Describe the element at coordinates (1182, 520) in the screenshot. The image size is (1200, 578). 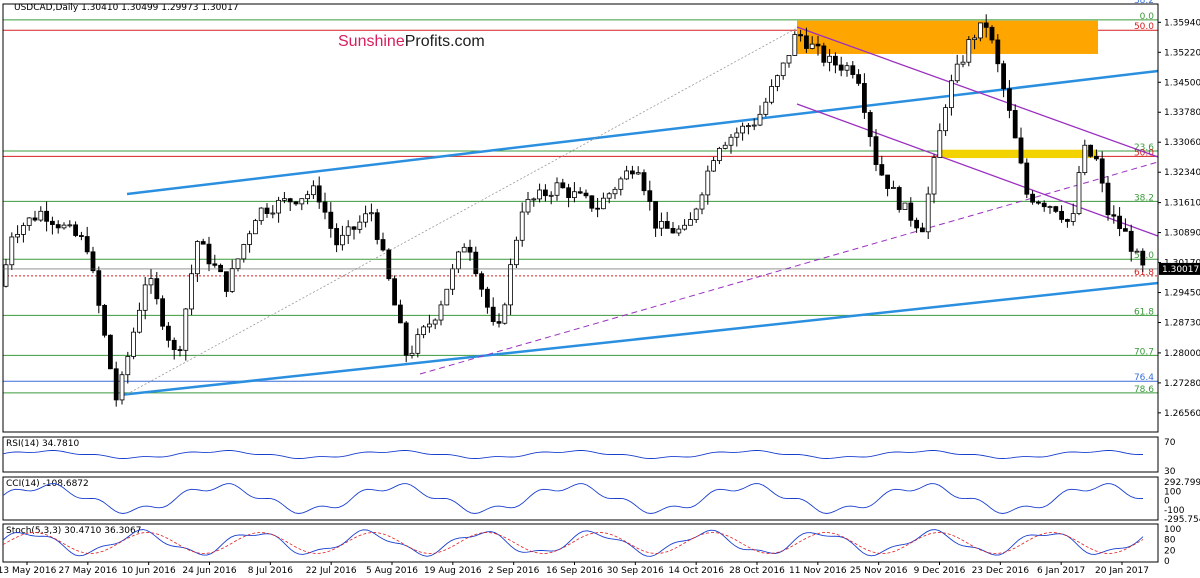
I see `indicator-level-label: -295.7548` at that location.